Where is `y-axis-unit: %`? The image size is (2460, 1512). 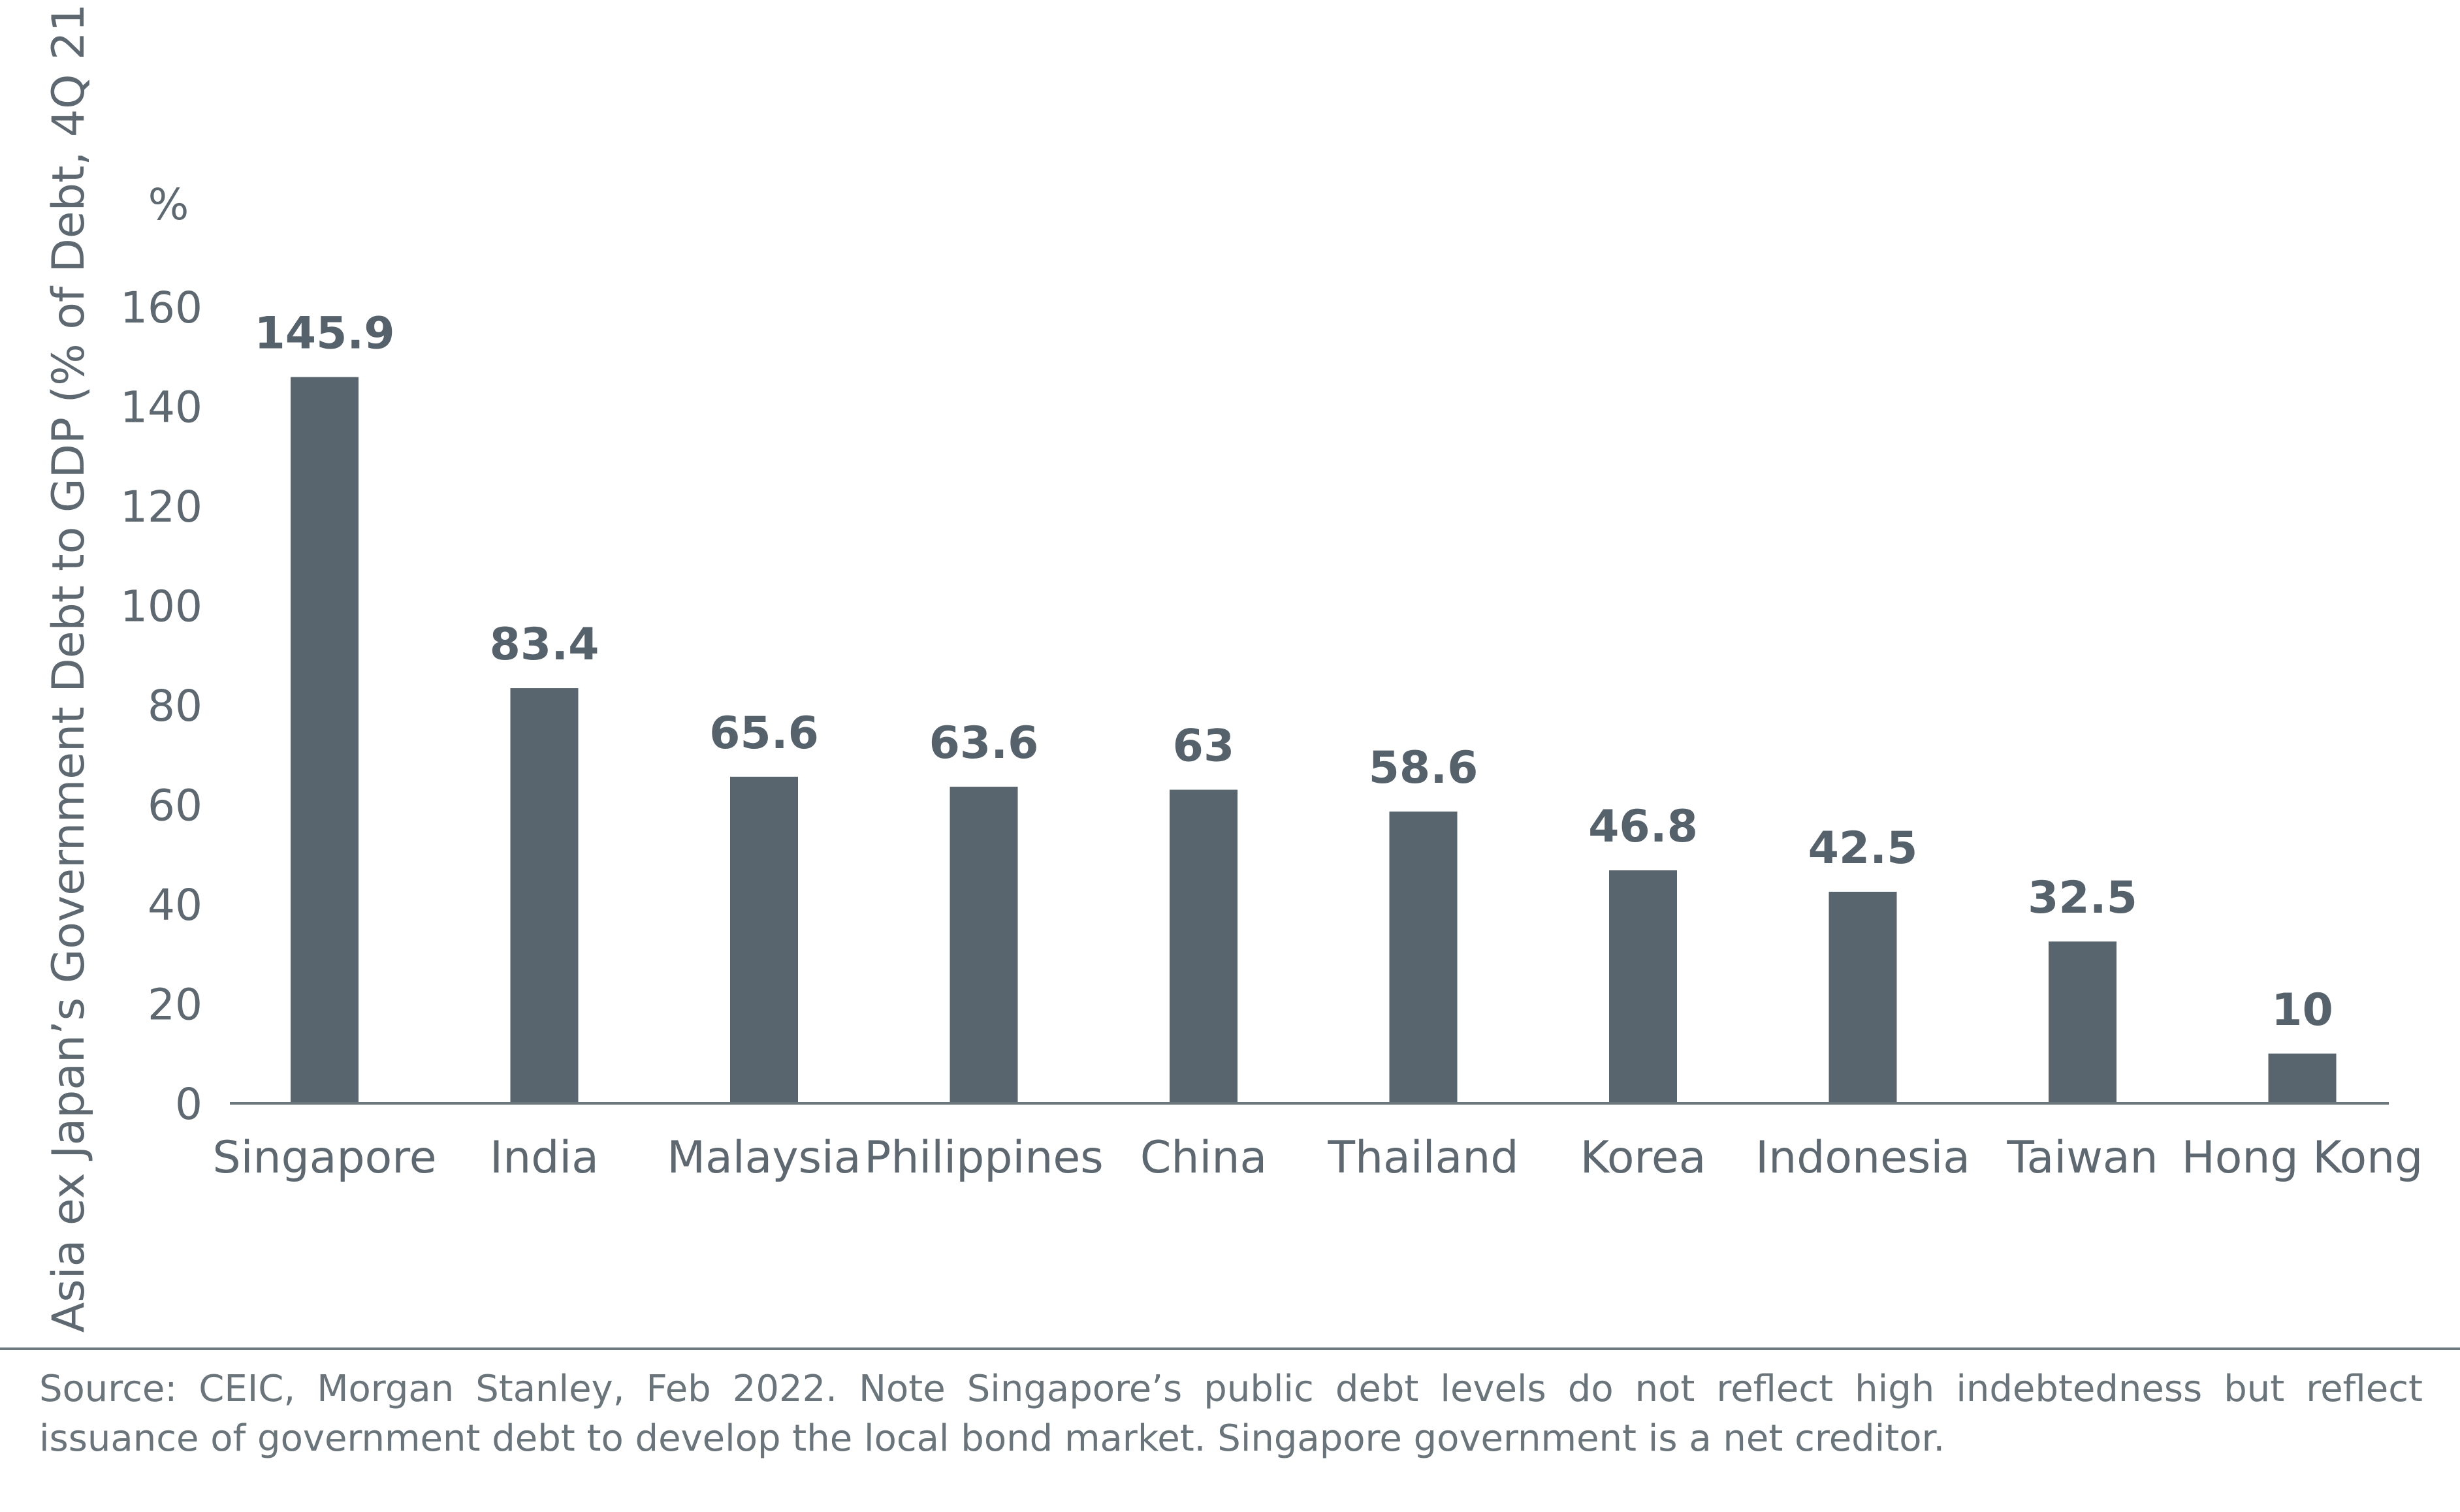 y-axis-unit: % is located at coordinates (168, 205).